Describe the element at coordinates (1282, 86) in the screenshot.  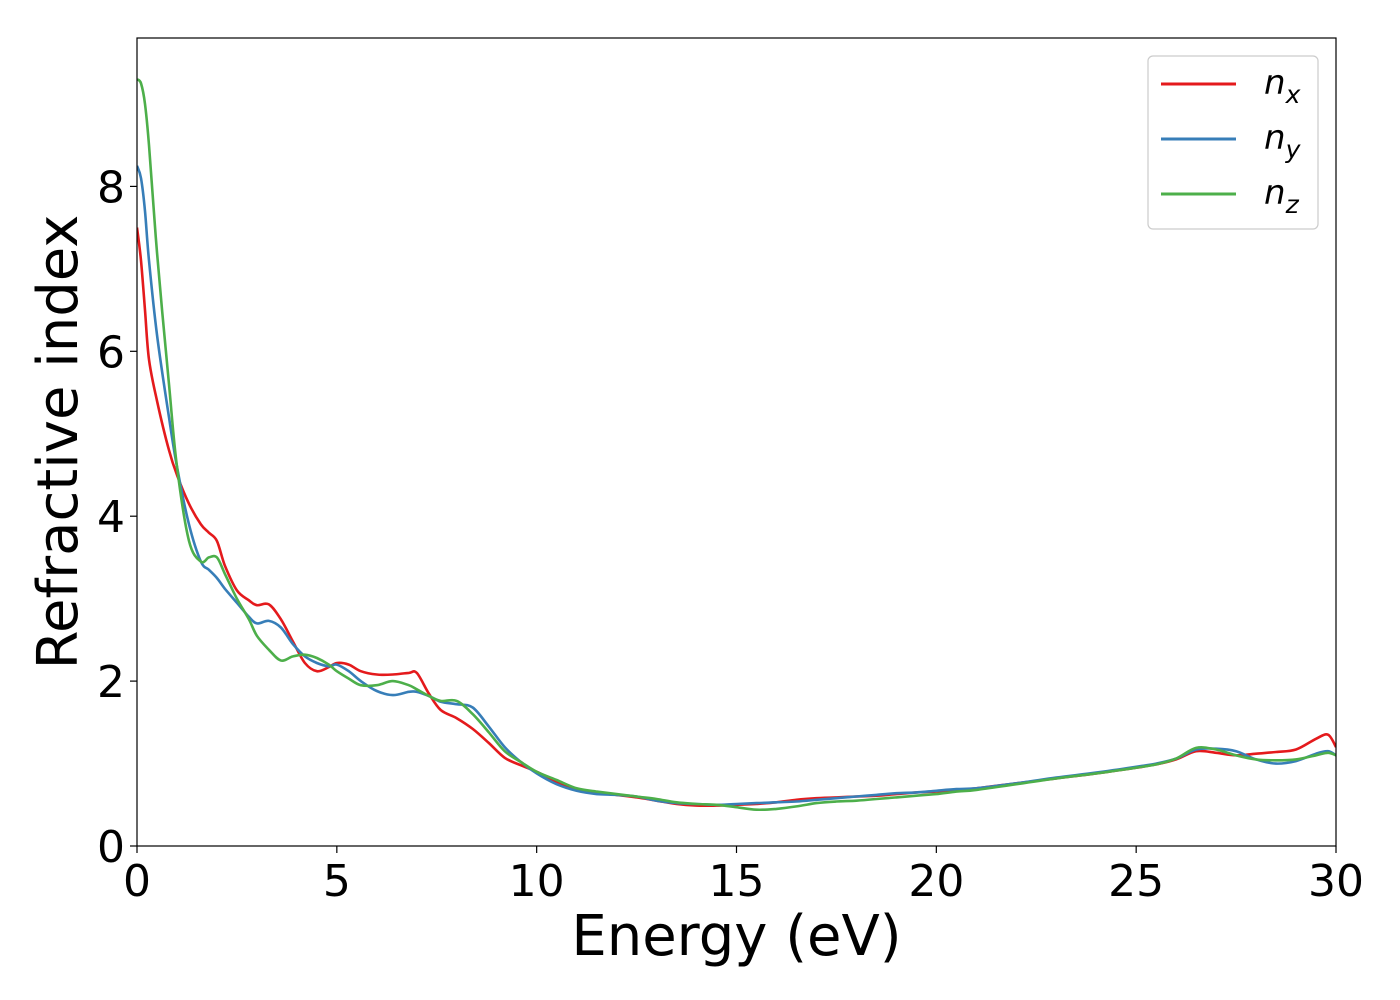
I see `legend-label-nx: nx` at that location.